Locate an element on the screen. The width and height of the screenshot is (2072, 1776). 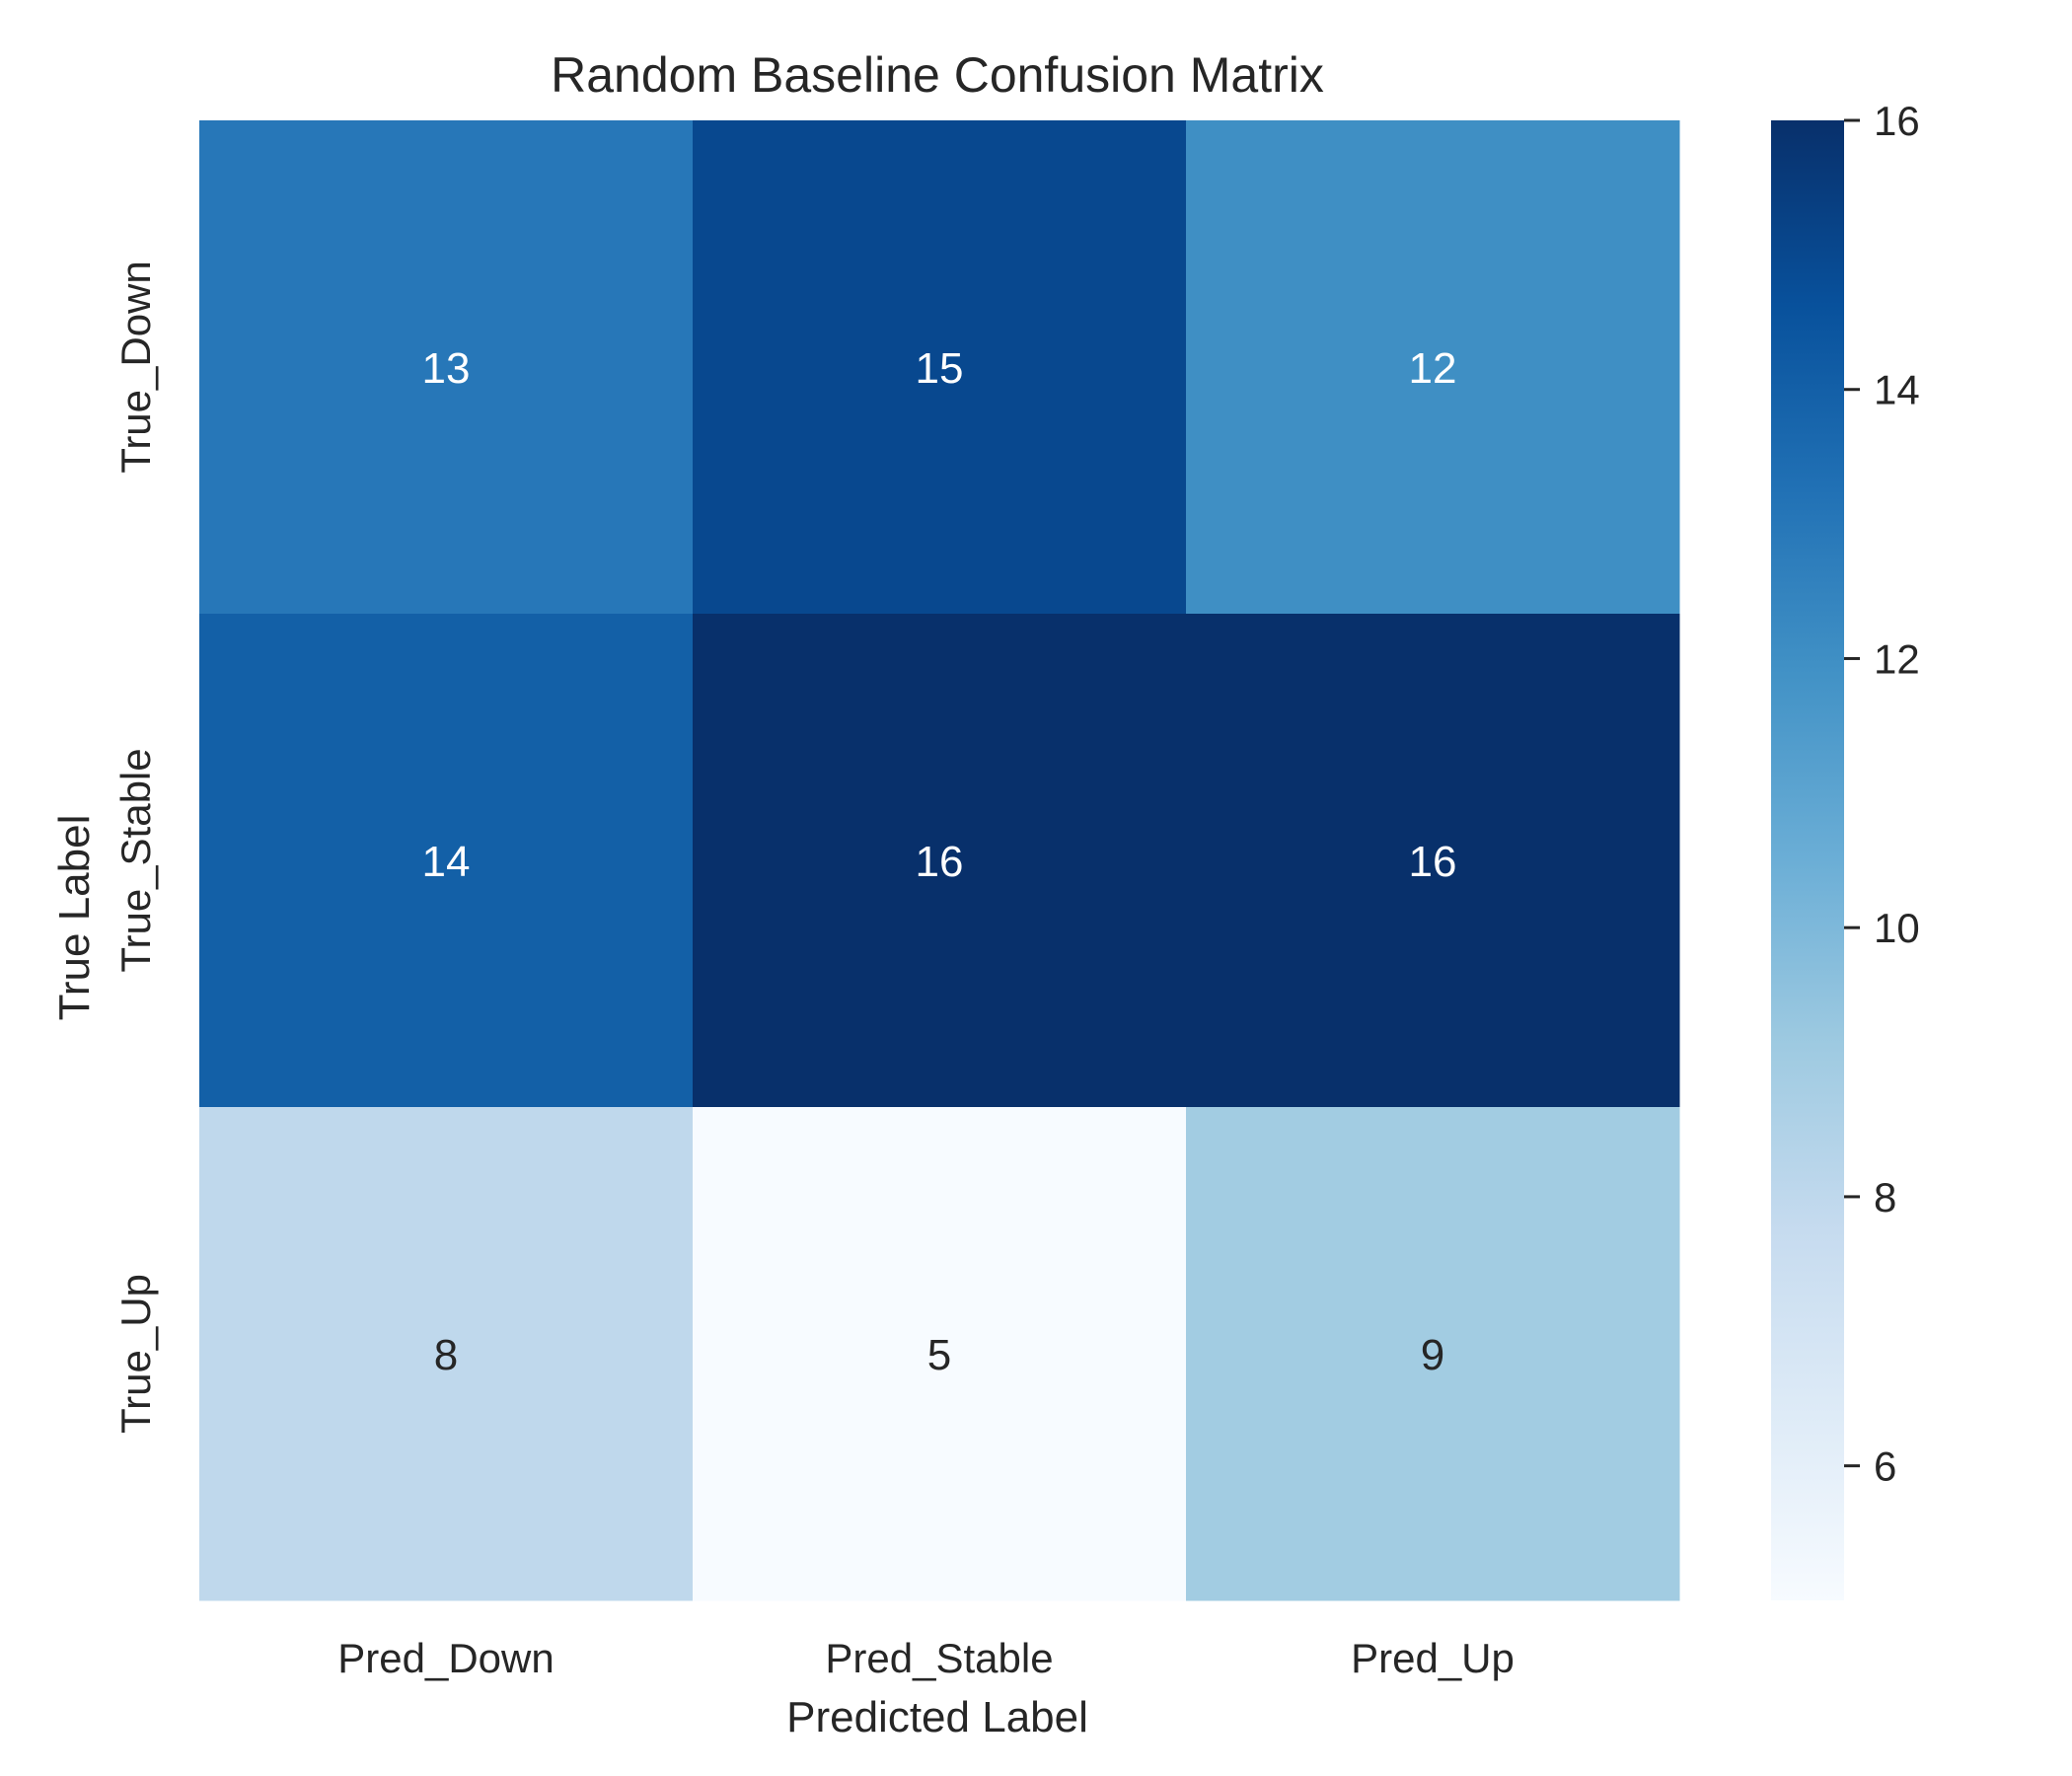
cell-value-label: 8 is located at coordinates (446, 1355).